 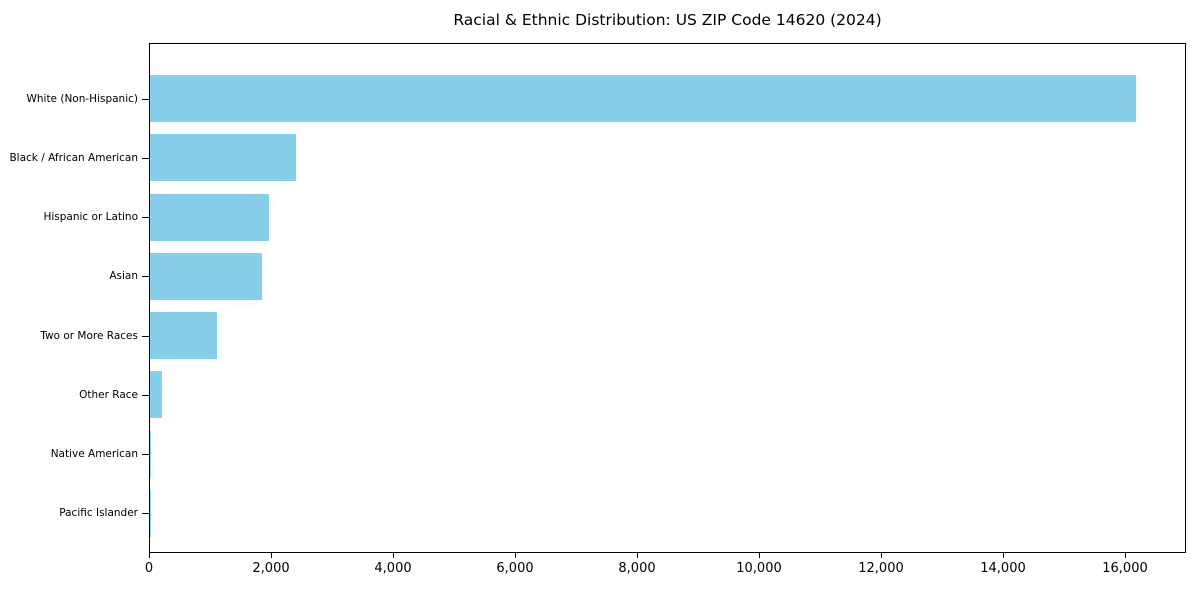 I want to click on y-tick-label: Pacific Islander, so click(x=98, y=513).